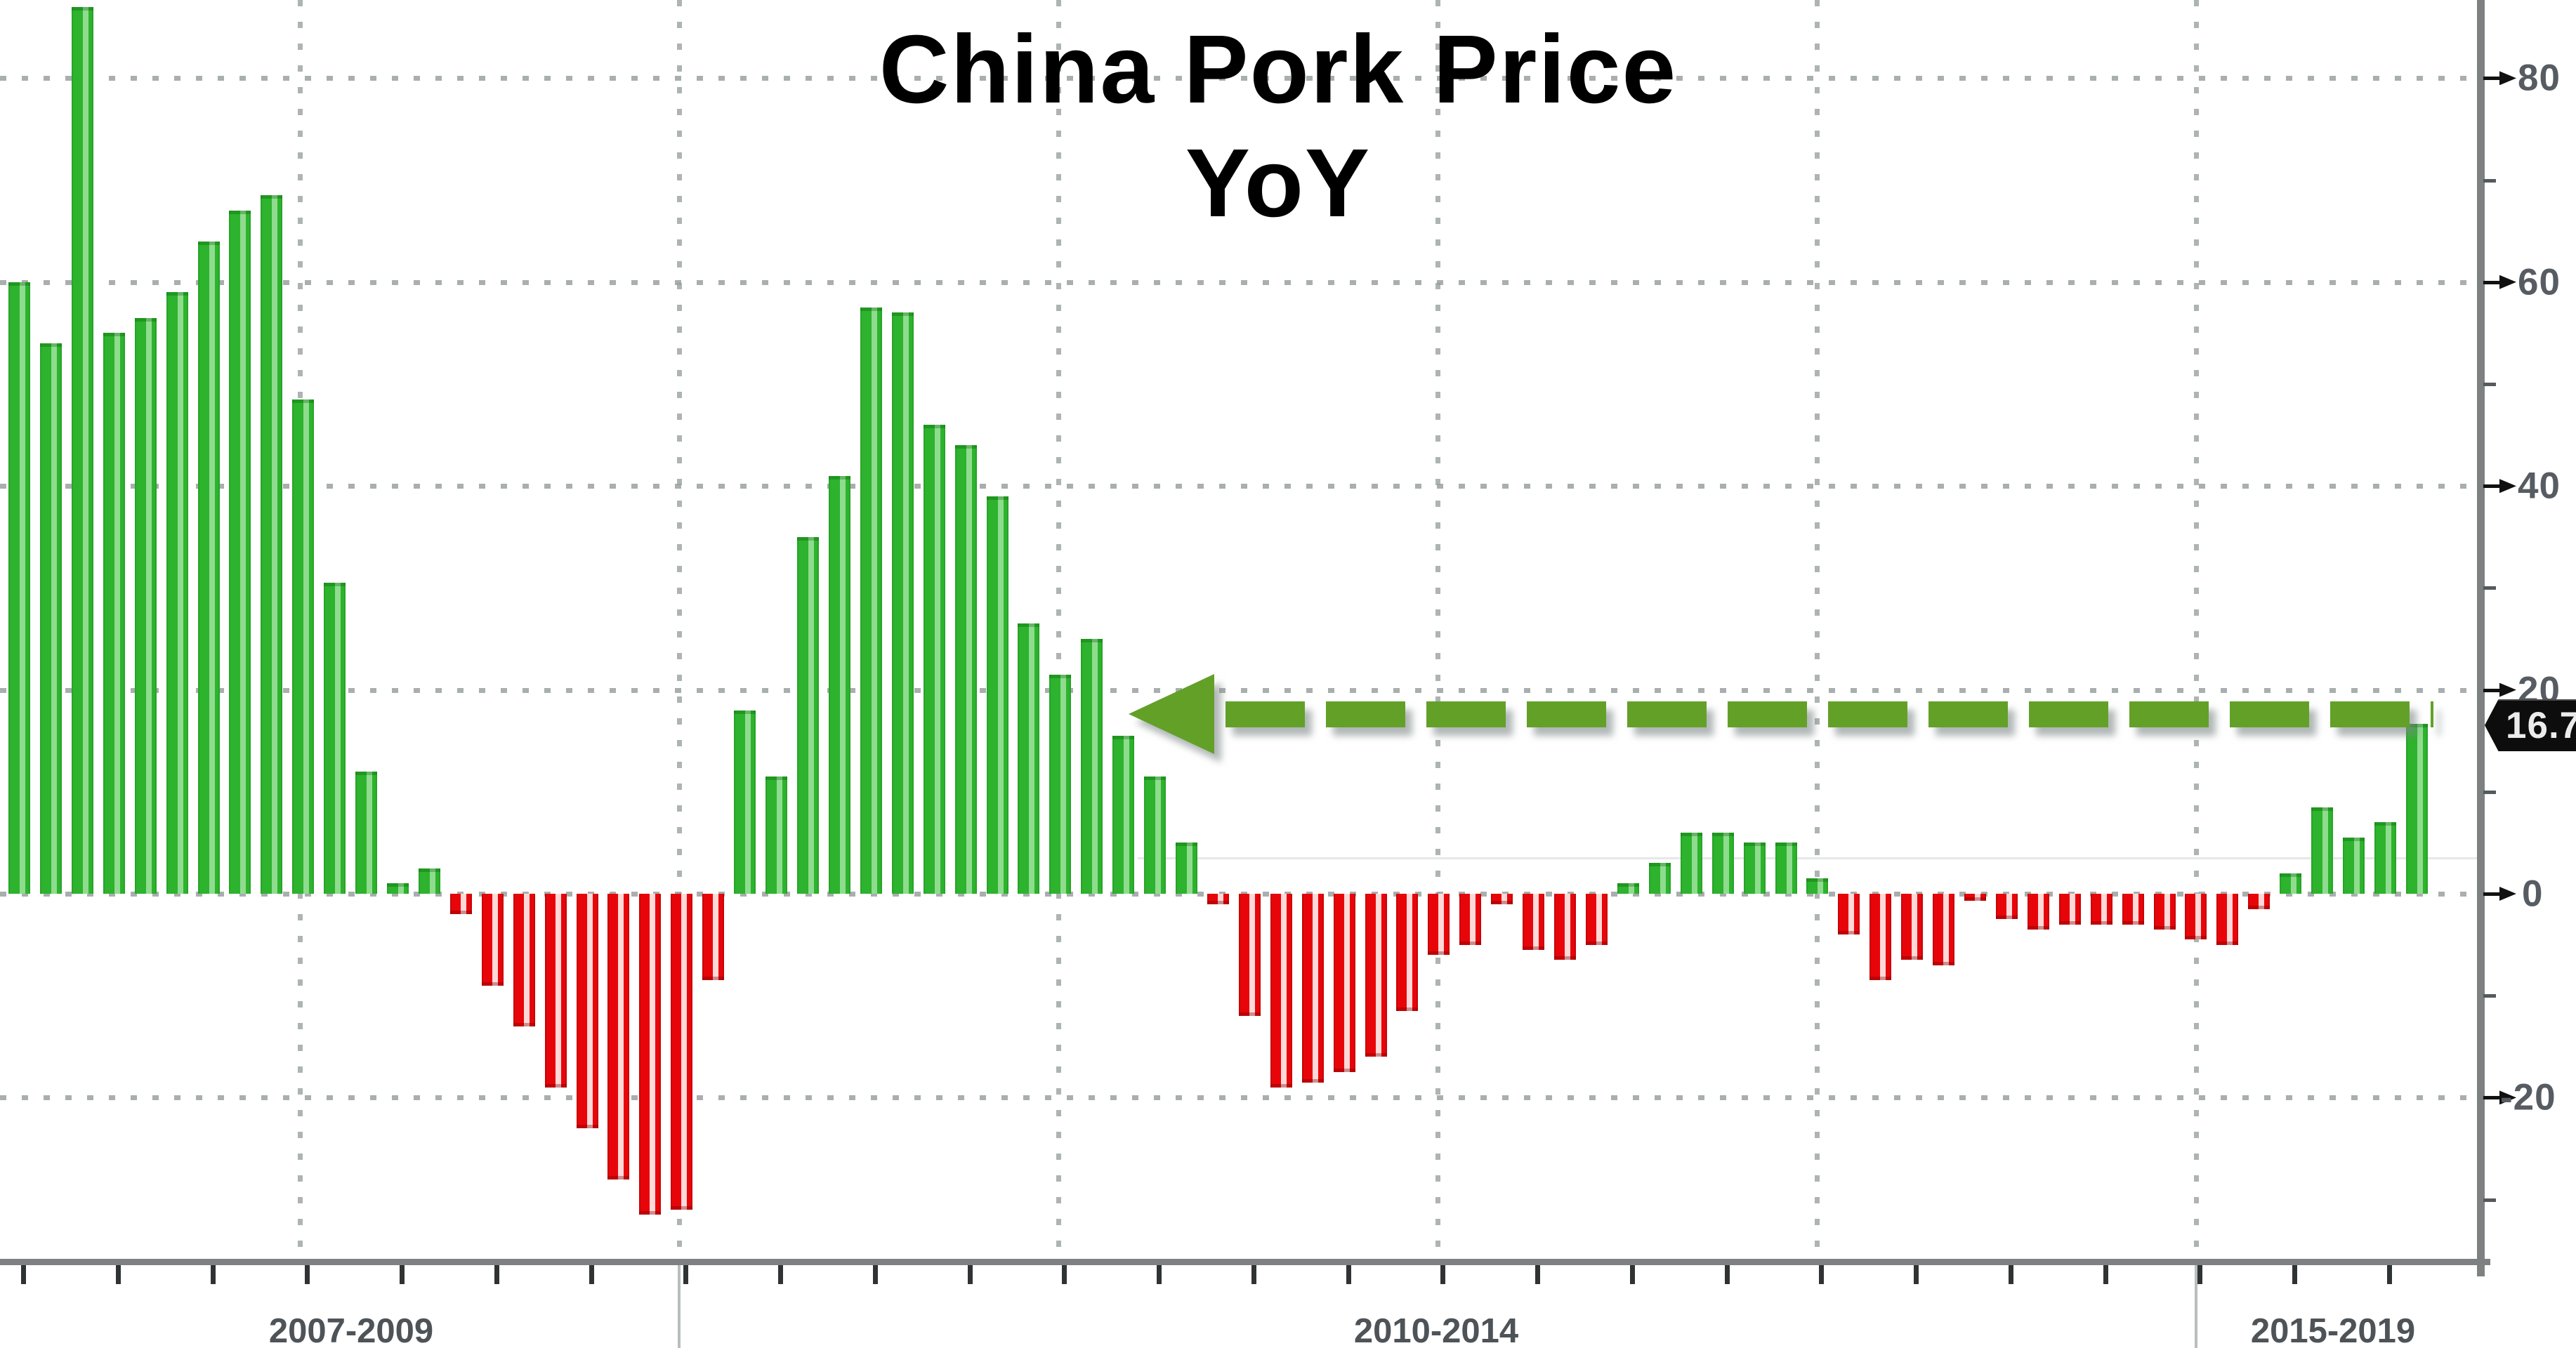  What do you see at coordinates (2333, 1330) in the screenshot?
I see `x-axis-section-label: 2015-2019` at bounding box center [2333, 1330].